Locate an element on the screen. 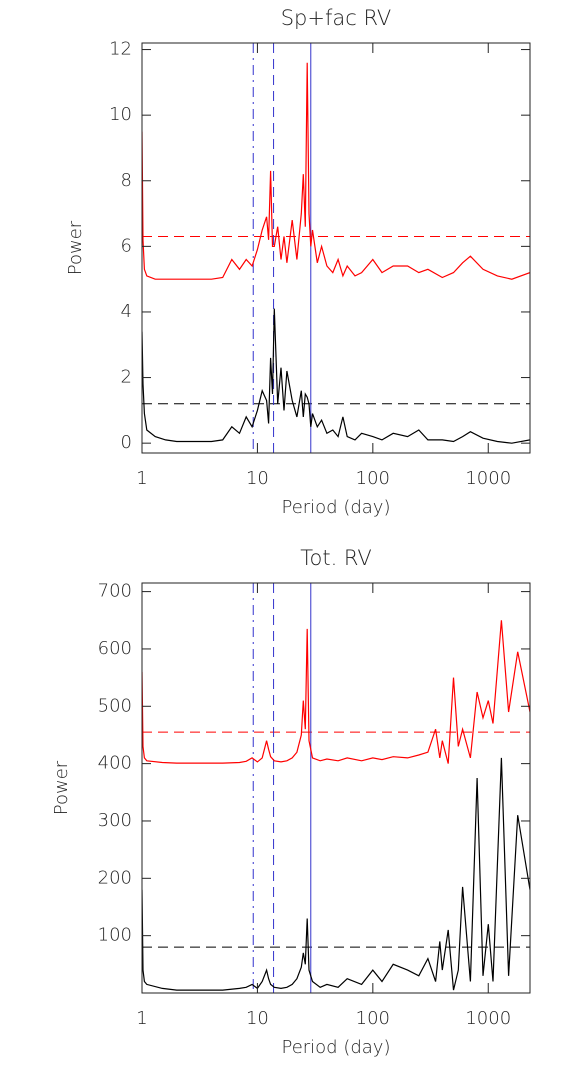  chart-title: Tot. RV is located at coordinates (336, 558).